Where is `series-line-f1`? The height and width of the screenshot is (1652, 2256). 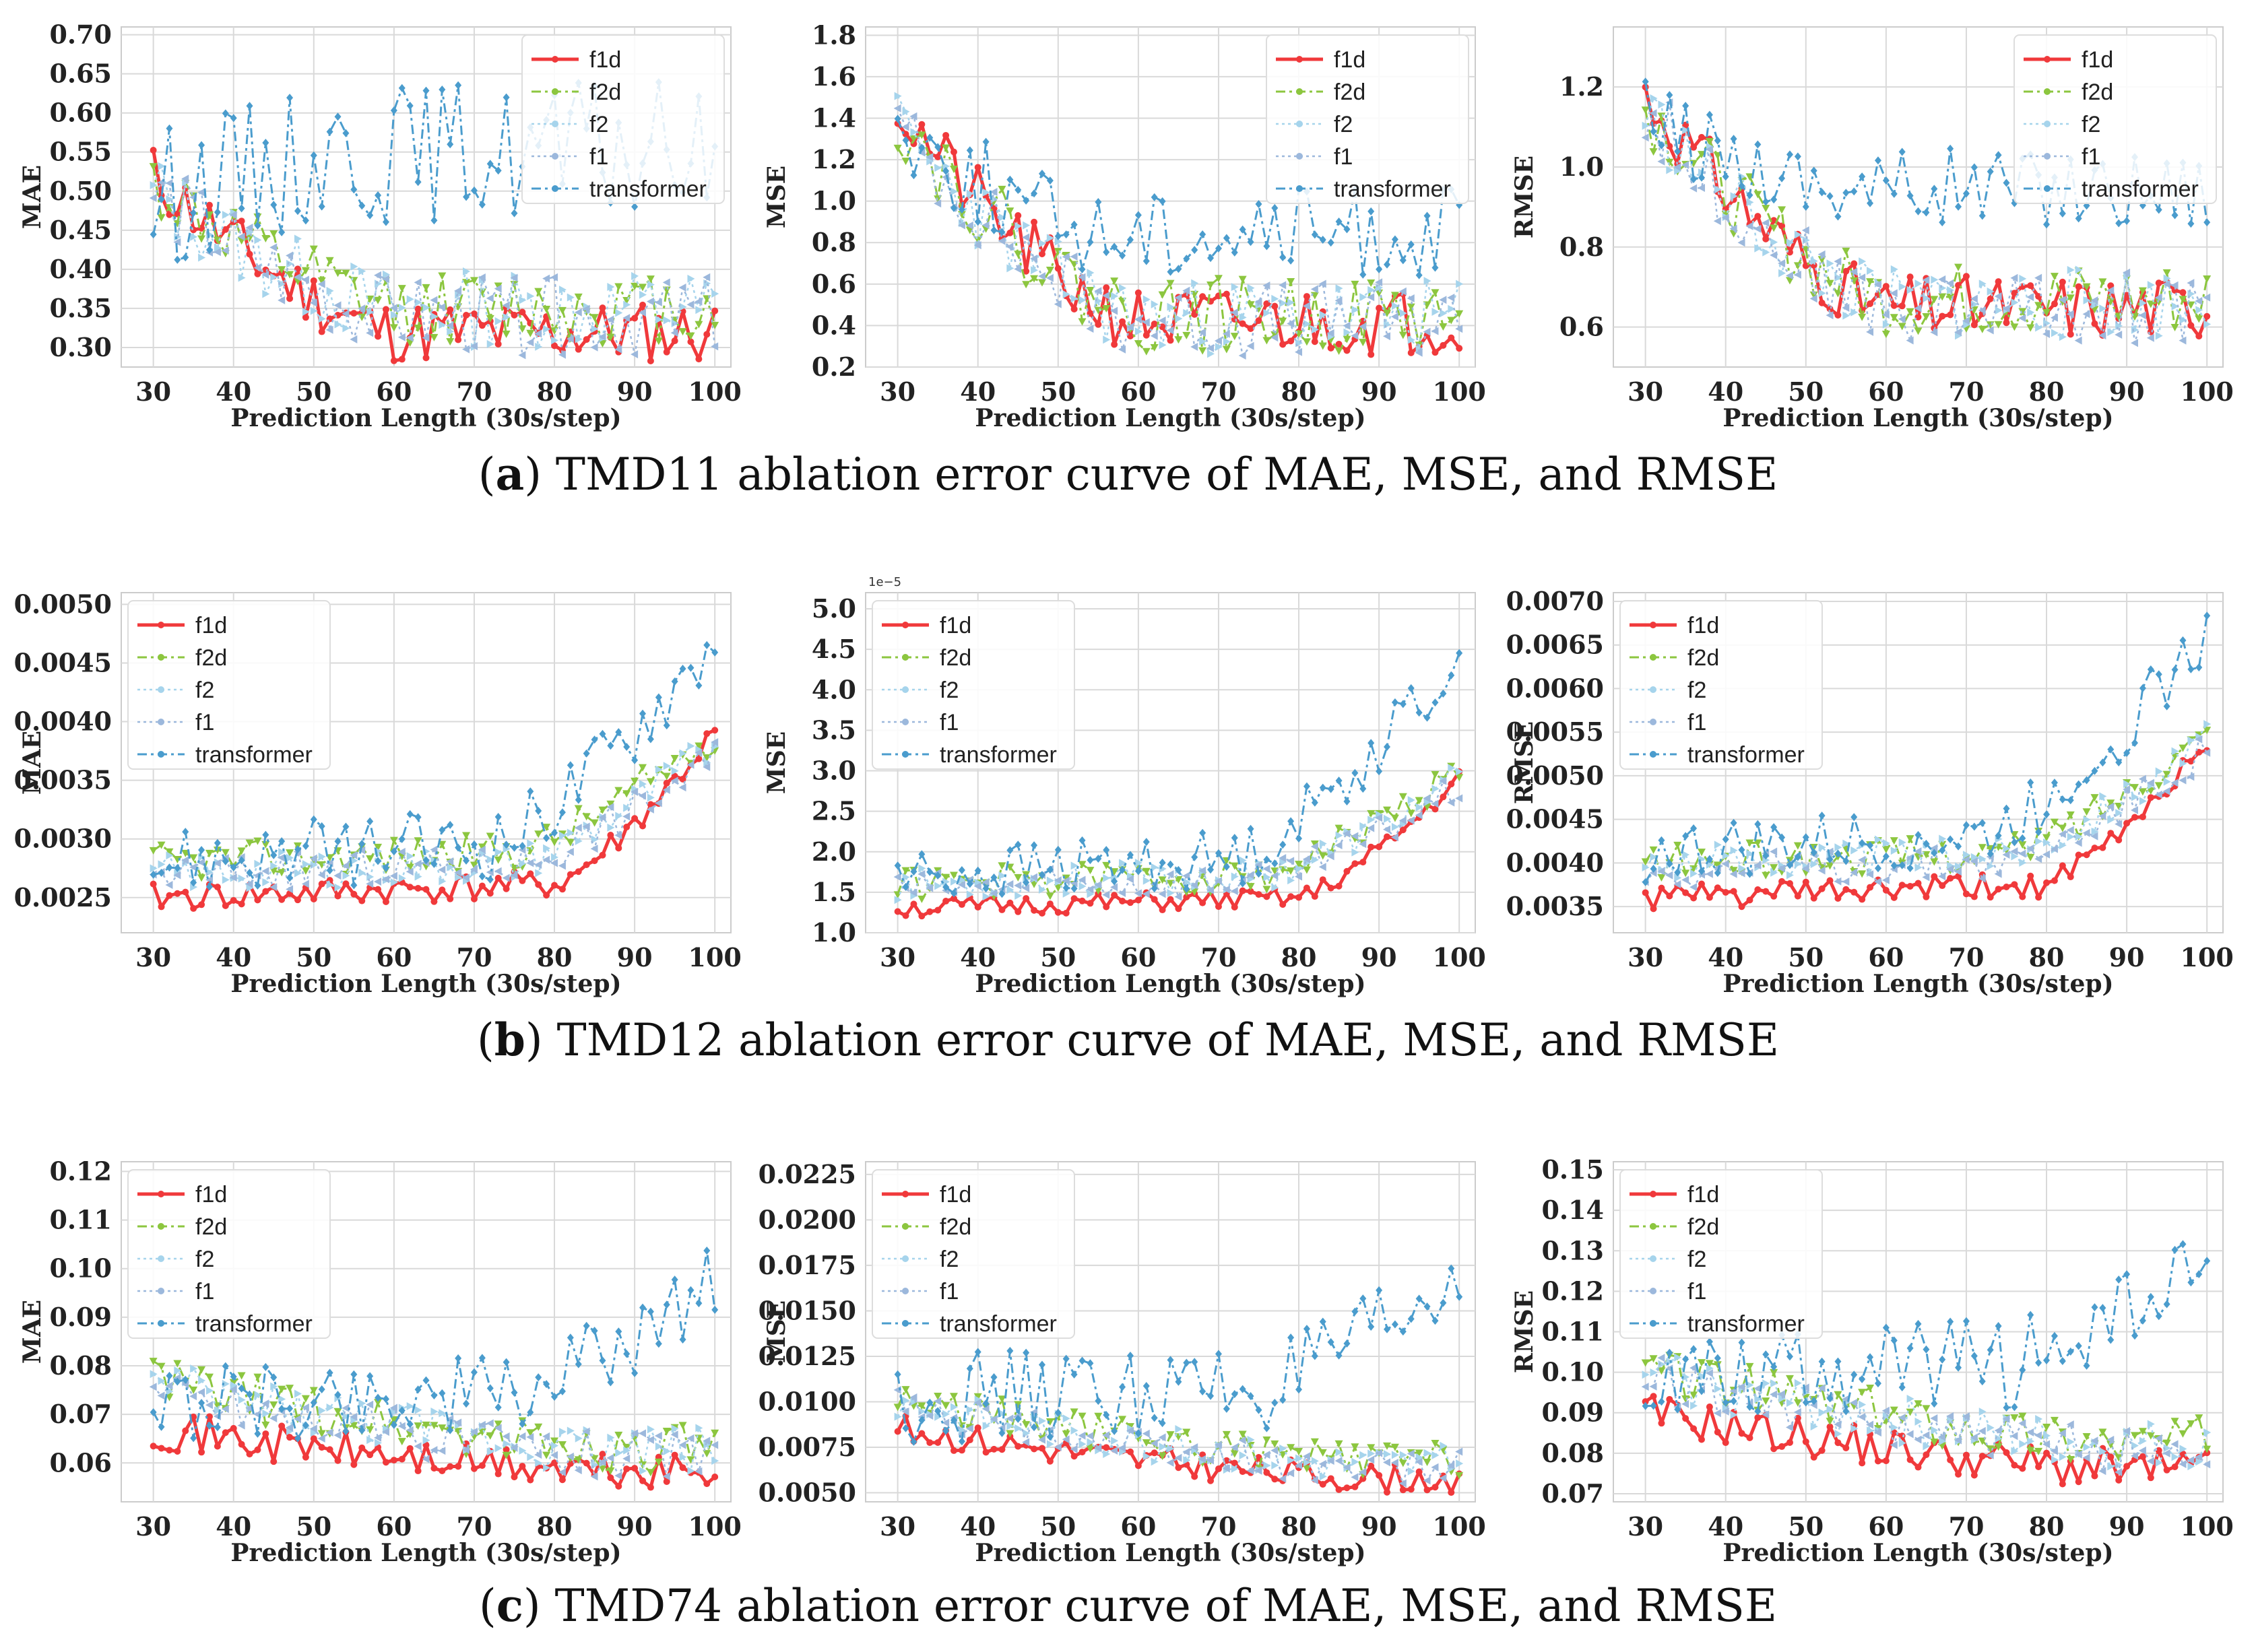 series-line-f1 is located at coordinates (1178, 232).